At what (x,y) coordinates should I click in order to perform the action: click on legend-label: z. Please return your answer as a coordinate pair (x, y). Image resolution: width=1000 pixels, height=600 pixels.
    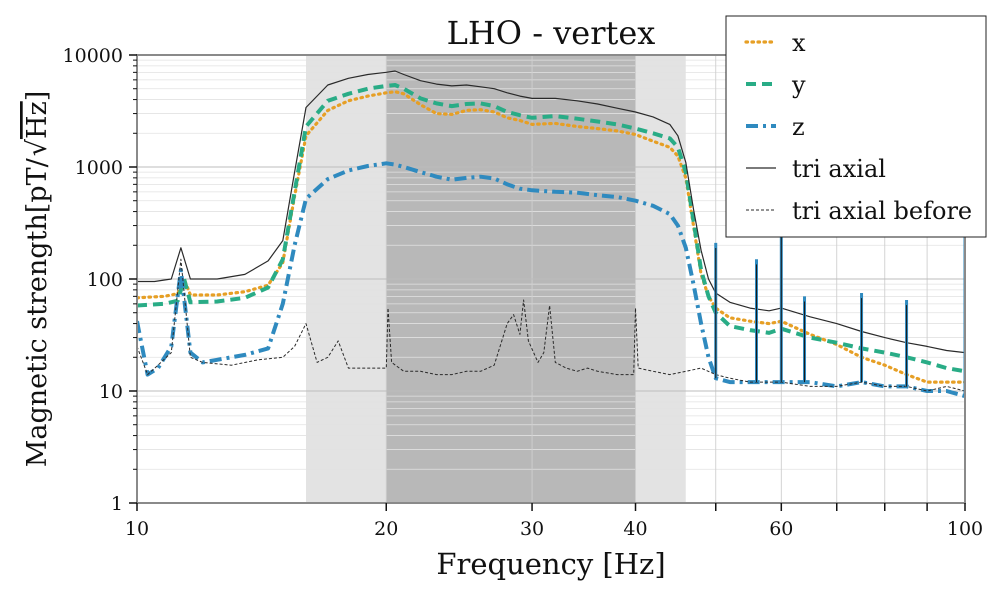
    Looking at the image, I should click on (798, 127).